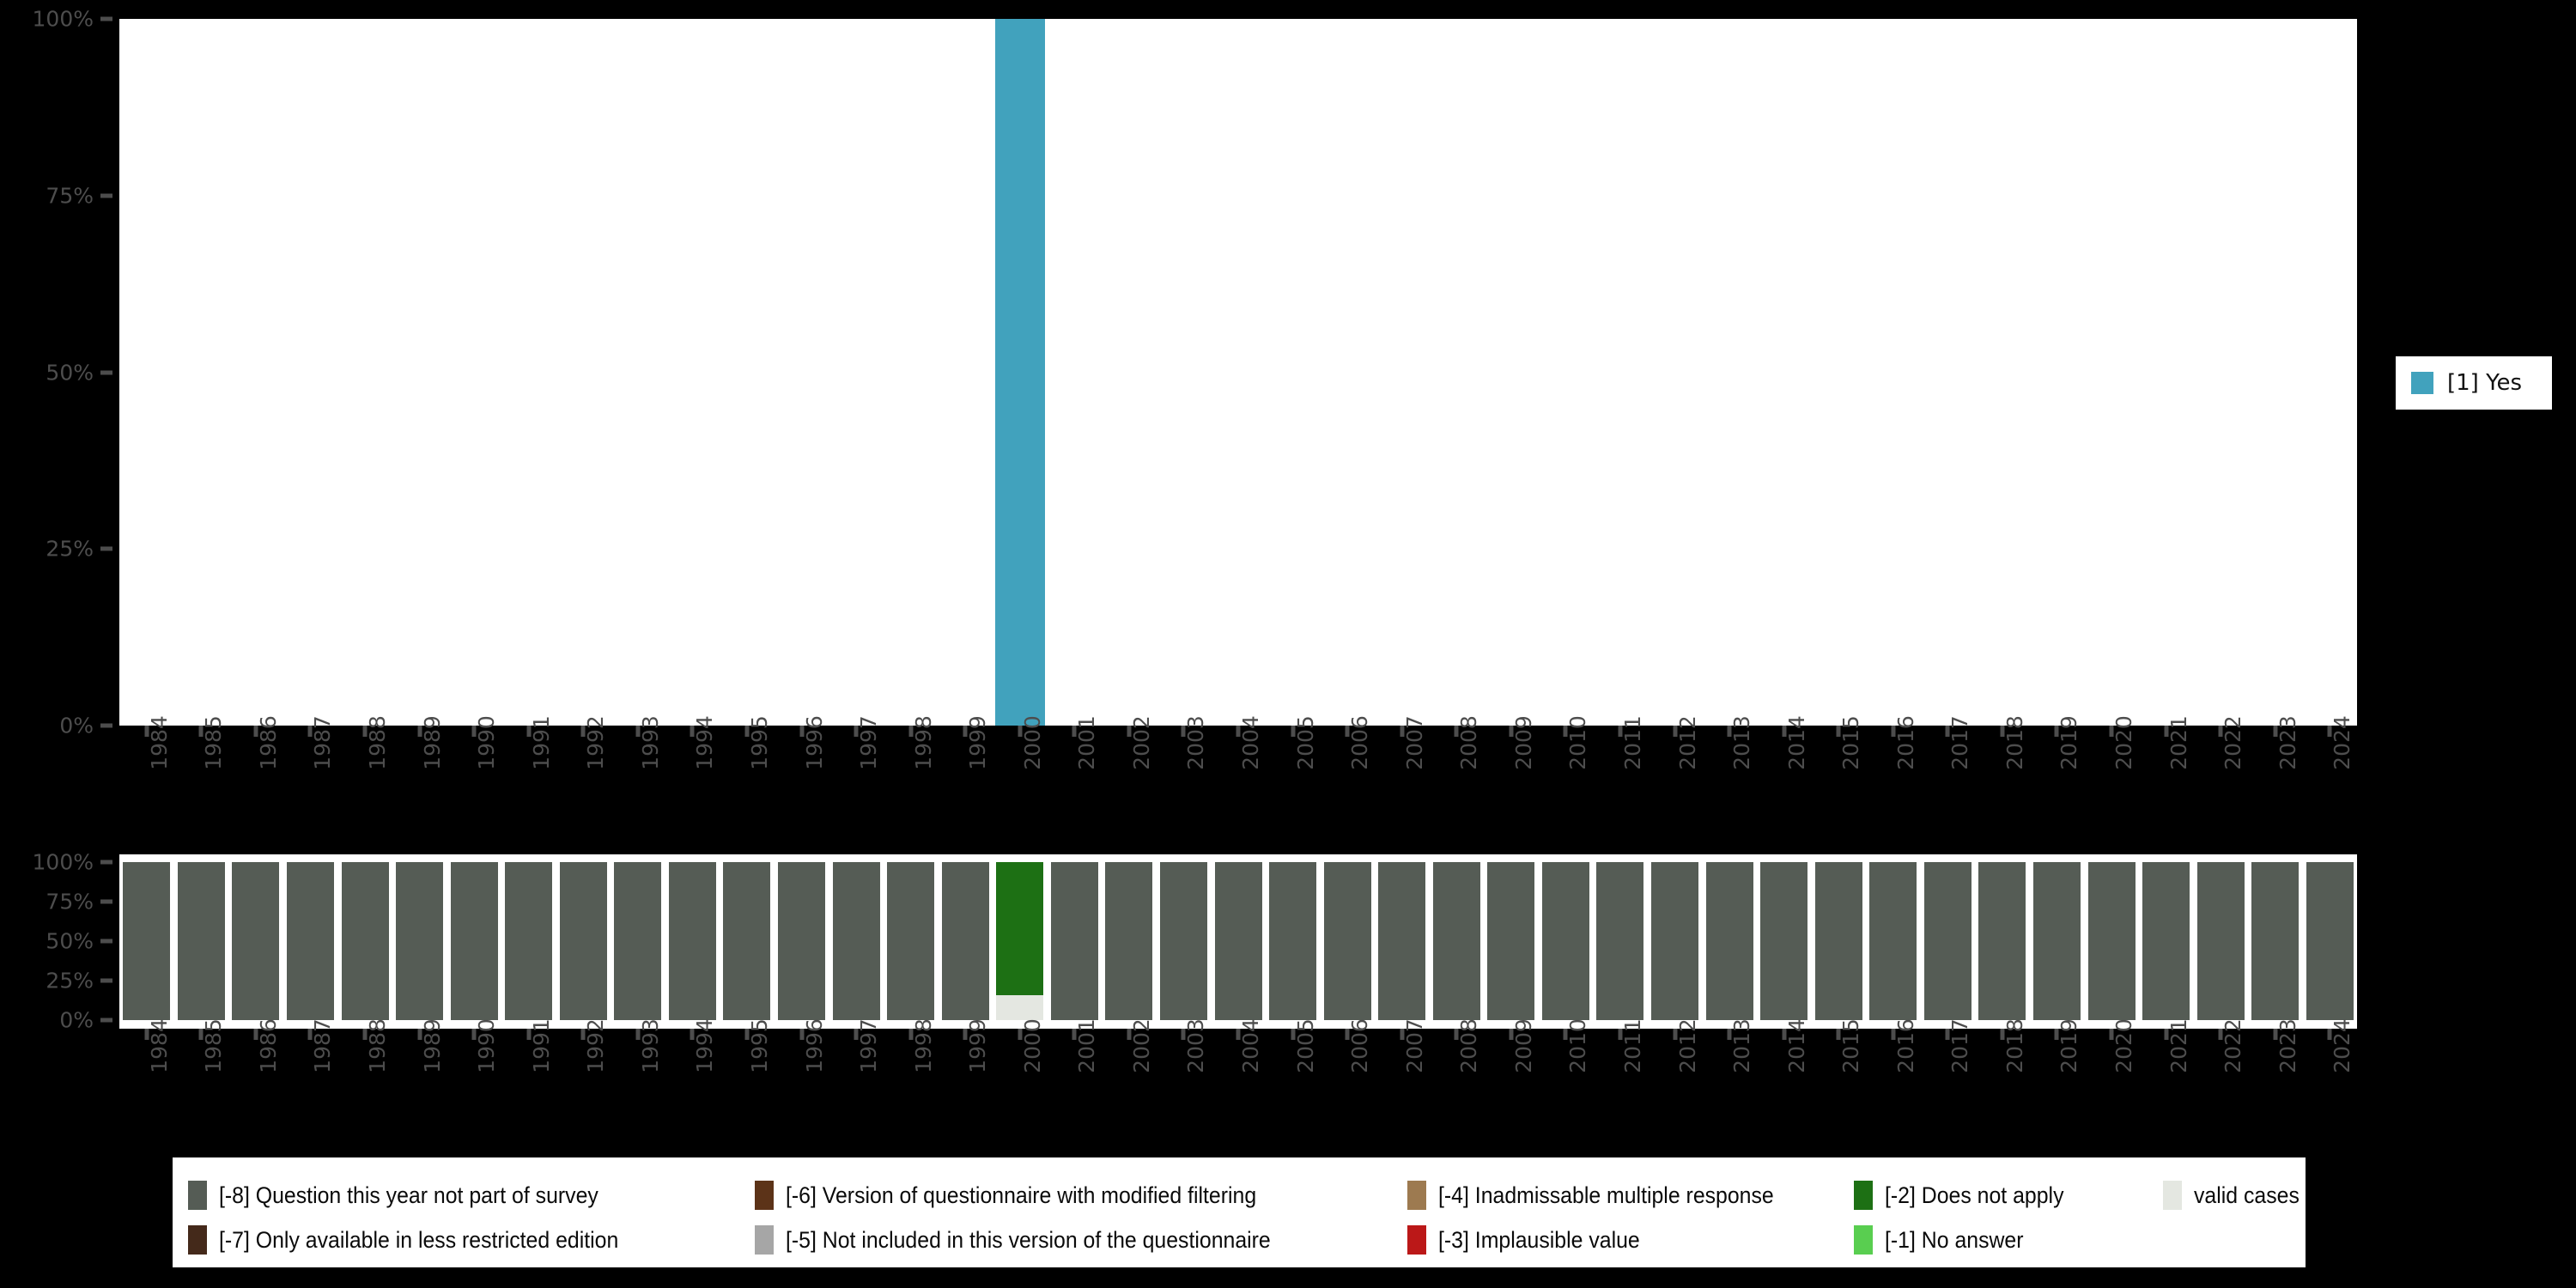  What do you see at coordinates (2240, 1195) in the screenshot?
I see `legend-item-valid: valid cases` at bounding box center [2240, 1195].